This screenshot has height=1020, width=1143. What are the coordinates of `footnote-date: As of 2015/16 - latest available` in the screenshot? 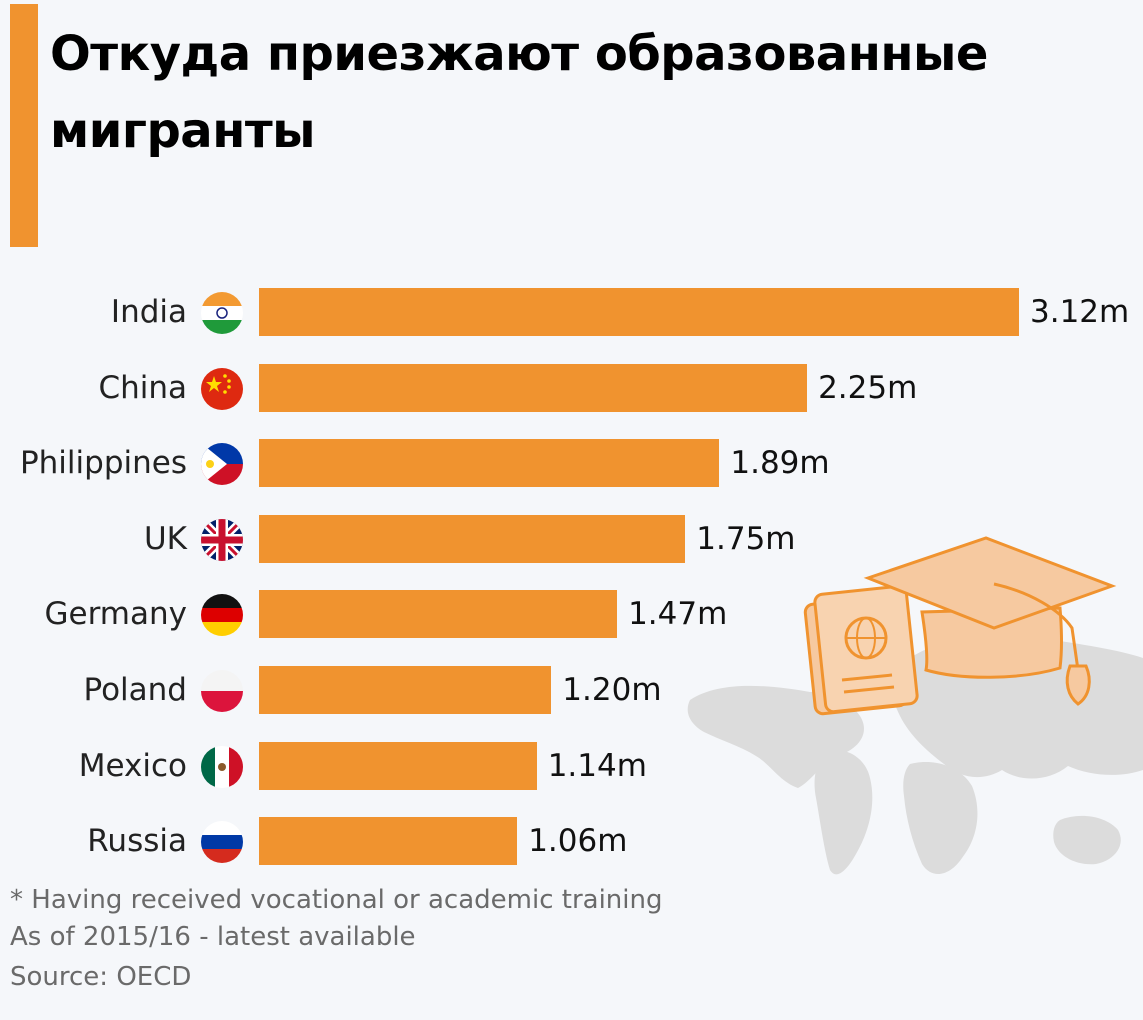 It's located at (213, 937).